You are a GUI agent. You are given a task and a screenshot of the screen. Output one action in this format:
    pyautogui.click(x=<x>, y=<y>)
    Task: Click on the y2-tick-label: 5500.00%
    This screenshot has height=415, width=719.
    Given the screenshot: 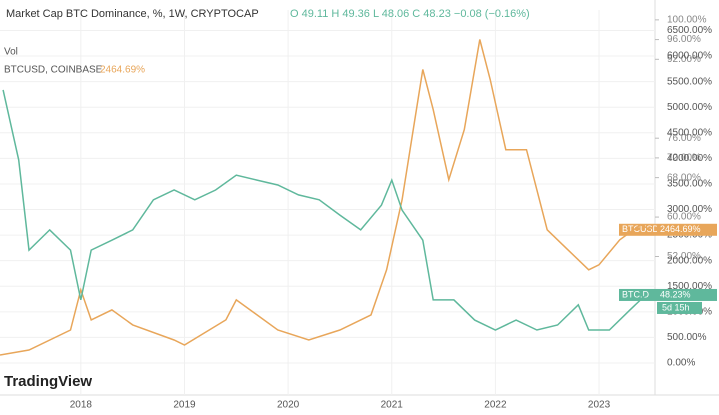 What is the action you would take?
    pyautogui.click(x=689, y=81)
    